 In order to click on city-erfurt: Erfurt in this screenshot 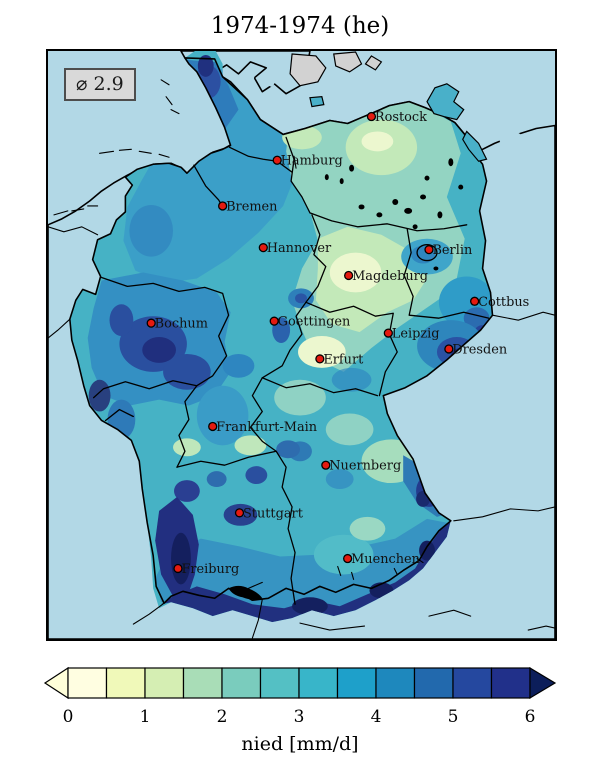, I will do `click(339, 359)`.